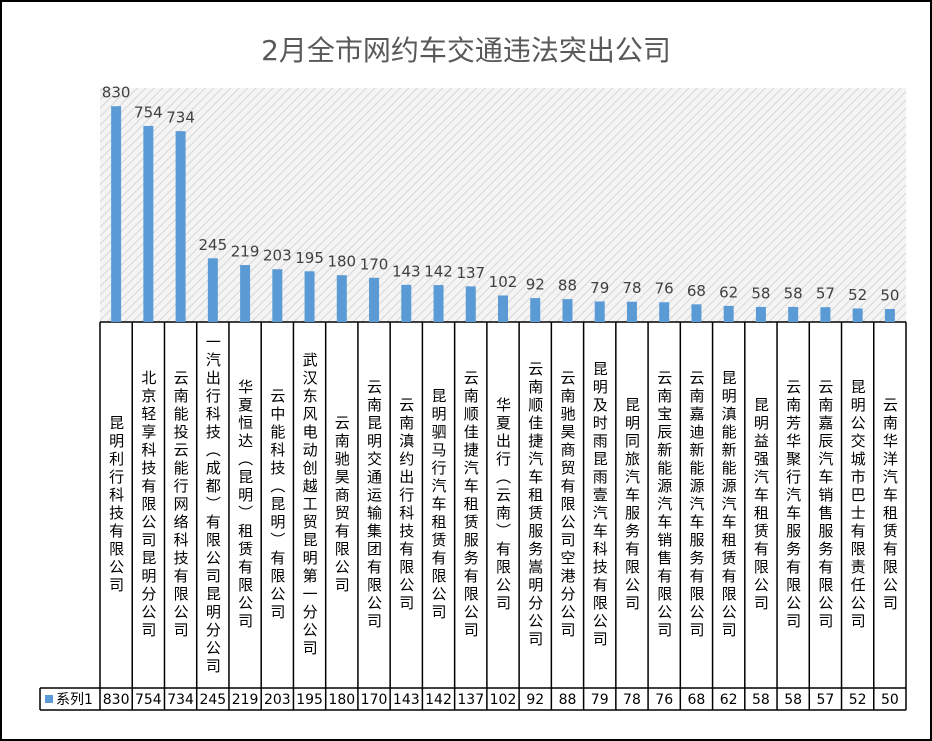 Image resolution: width=932 pixels, height=741 pixels. What do you see at coordinates (729, 700) in the screenshot?
I see `table-value: 62` at bounding box center [729, 700].